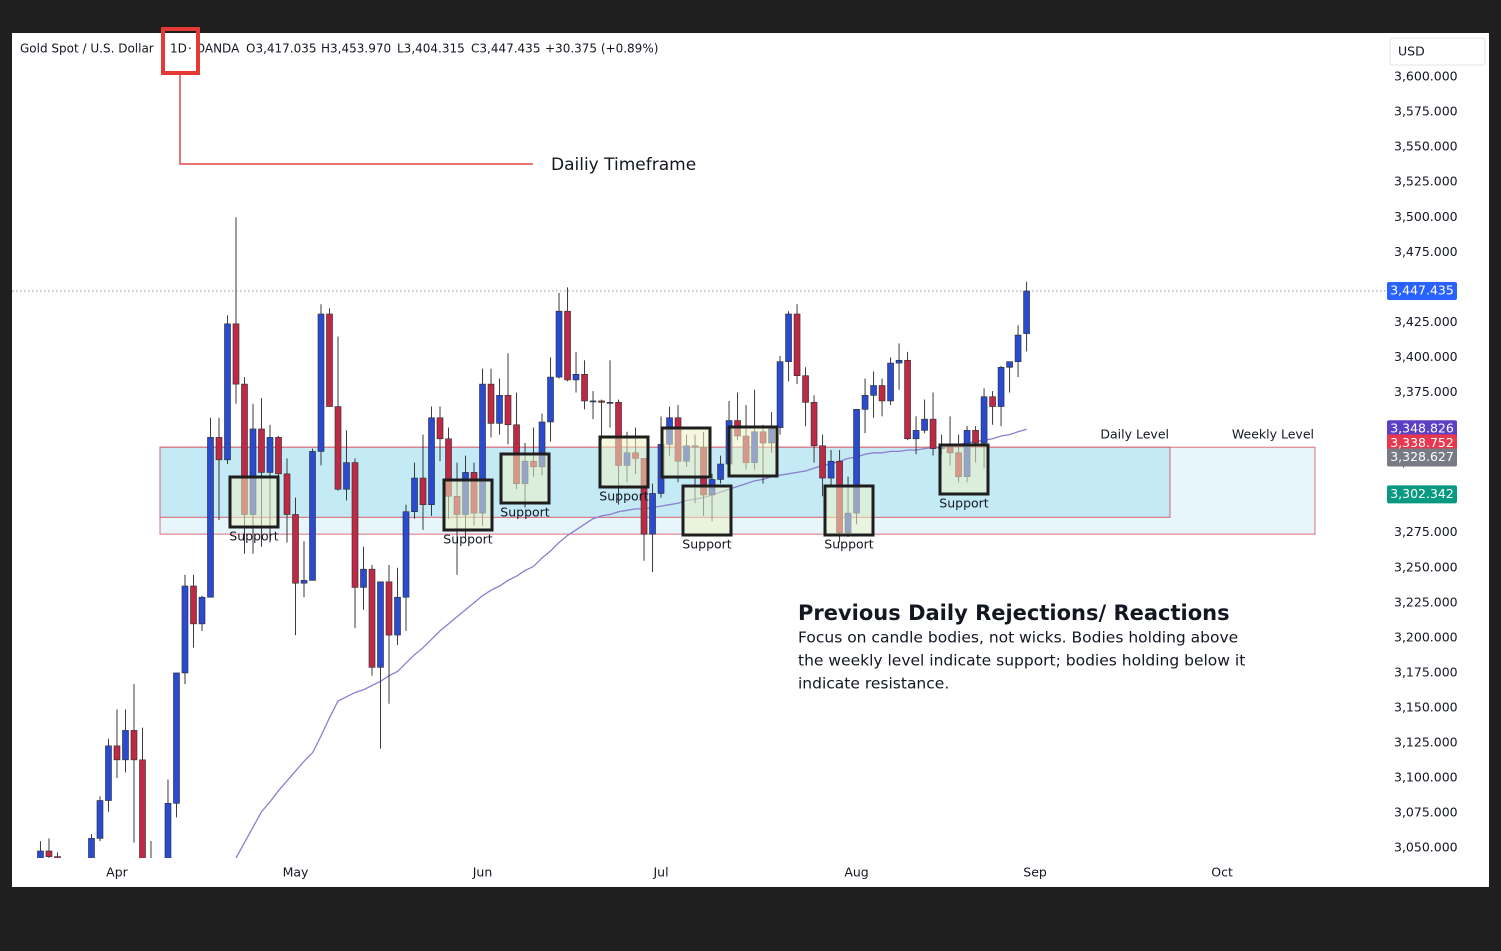 The width and height of the screenshot is (1501, 951). I want to click on price-label: 3,348.826, so click(1422, 428).